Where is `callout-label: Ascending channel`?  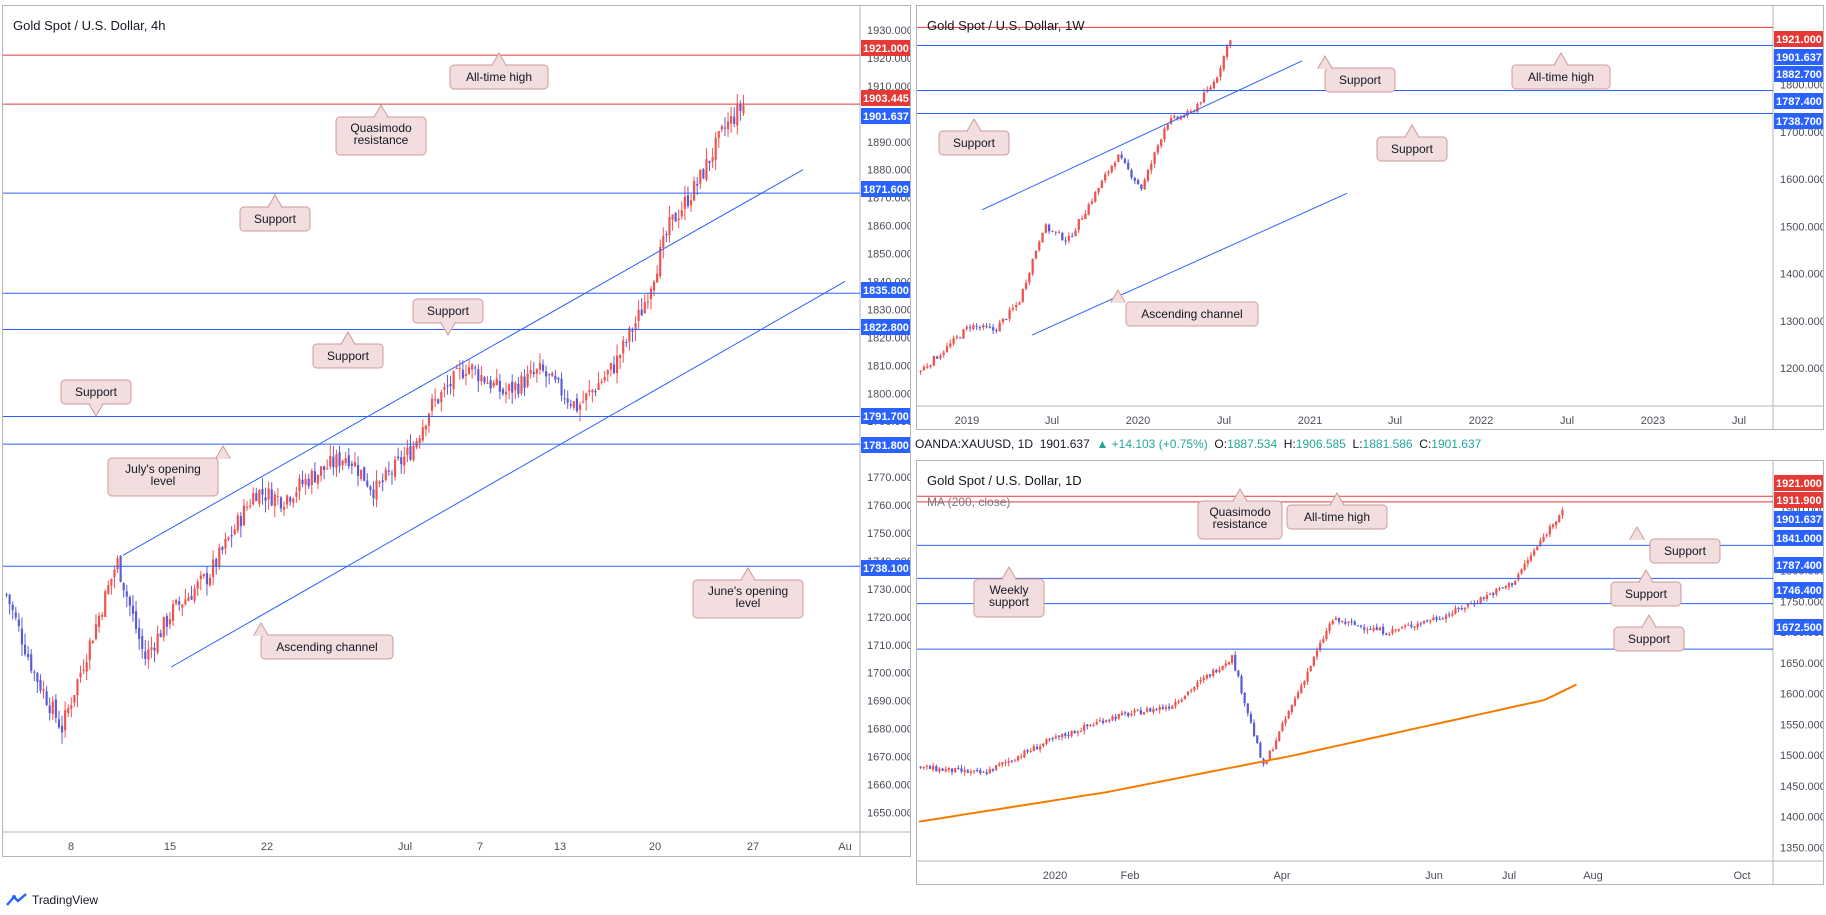 callout-label: Ascending channel is located at coordinates (1191, 314).